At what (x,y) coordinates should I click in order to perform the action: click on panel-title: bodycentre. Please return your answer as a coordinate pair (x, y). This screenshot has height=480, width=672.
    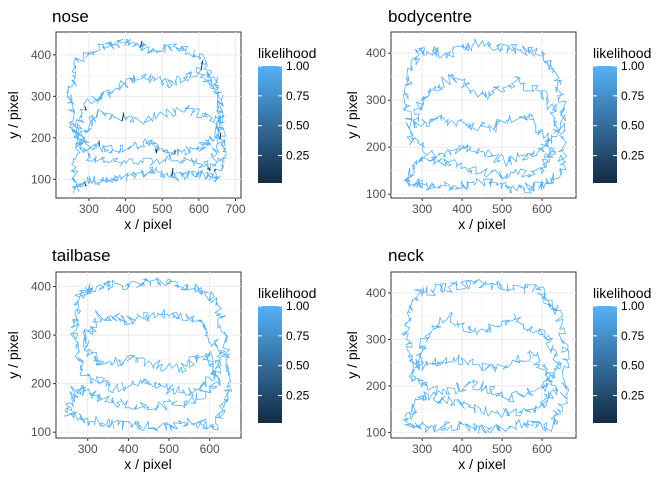
    Looking at the image, I should click on (430, 16).